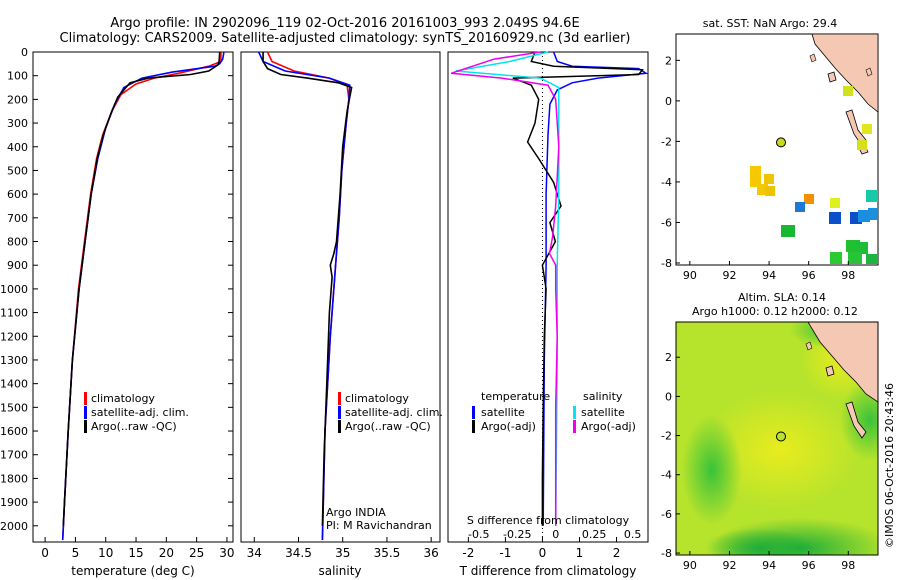  Describe the element at coordinates (76, 553) in the screenshot. I see `temperature-tick-label: 5` at that location.